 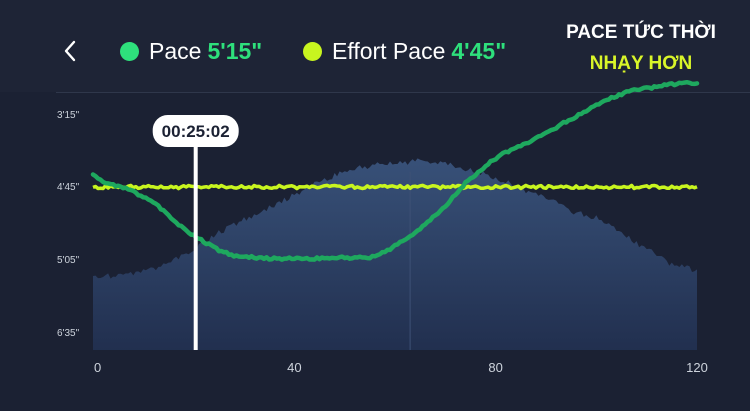 What do you see at coordinates (495, 367) in the screenshot?
I see `x-tick-label: 80` at bounding box center [495, 367].